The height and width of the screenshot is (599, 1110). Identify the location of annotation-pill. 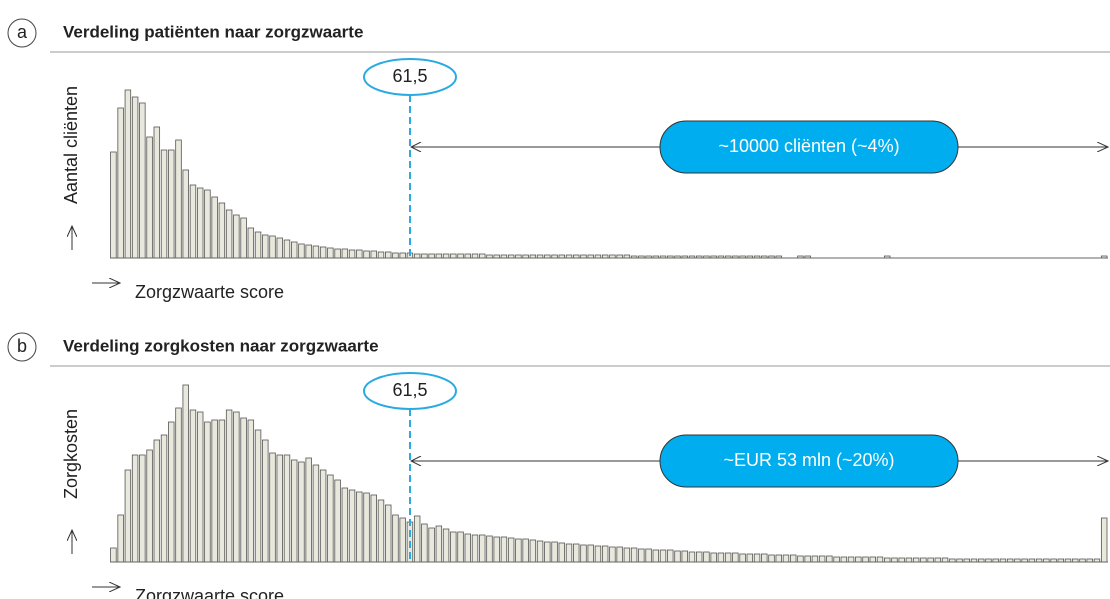
(809, 147).